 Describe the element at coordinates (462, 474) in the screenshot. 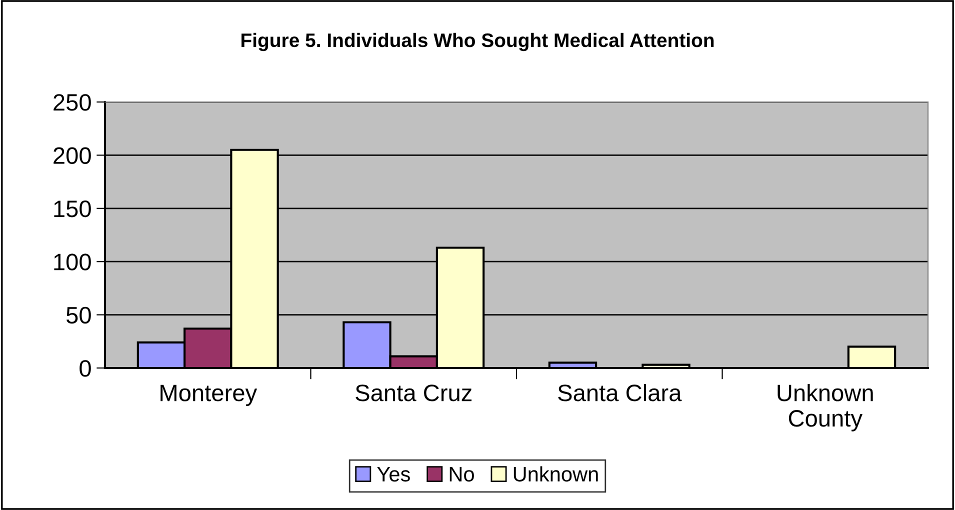

I see `legend-label: No` at that location.